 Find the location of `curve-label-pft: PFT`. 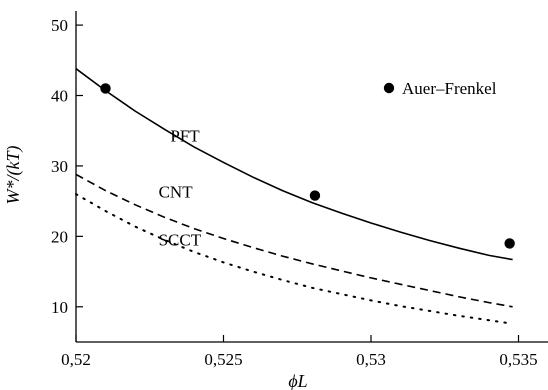

curve-label-pft: PFT is located at coordinates (185, 135).